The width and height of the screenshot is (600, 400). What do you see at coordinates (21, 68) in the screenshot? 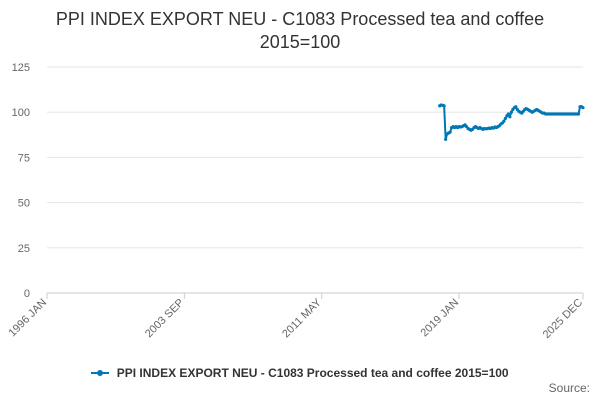
I see `y-tick-label-125: 125` at bounding box center [21, 68].